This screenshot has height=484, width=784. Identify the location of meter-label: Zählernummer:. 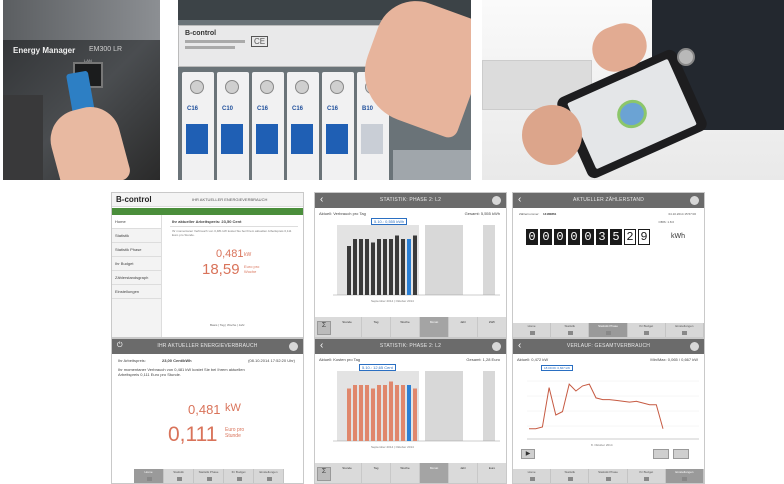
(529, 214).